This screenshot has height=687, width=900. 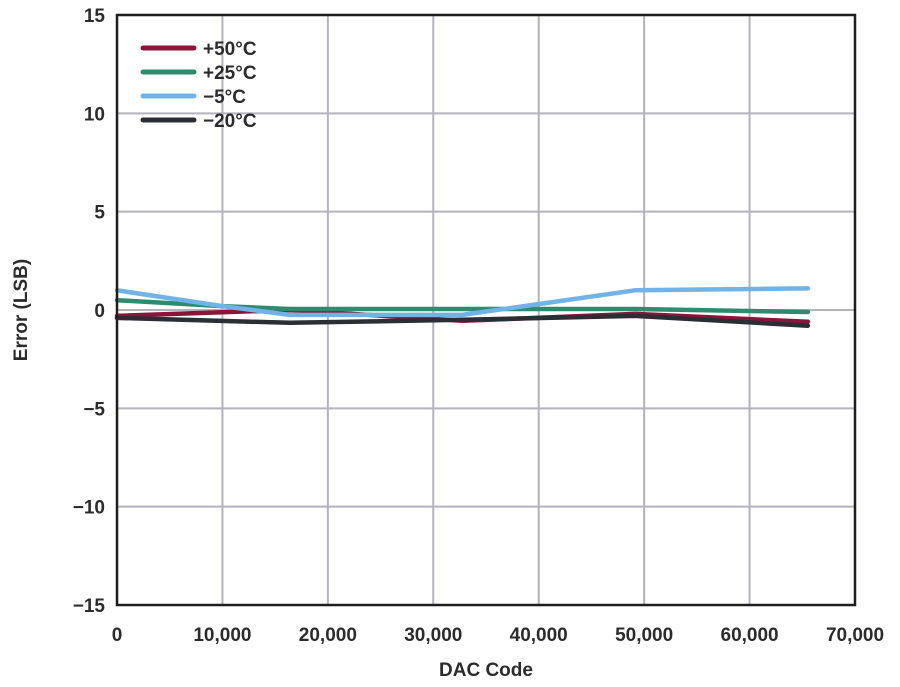 I want to click on legend-label: +25°C, so click(x=230, y=73).